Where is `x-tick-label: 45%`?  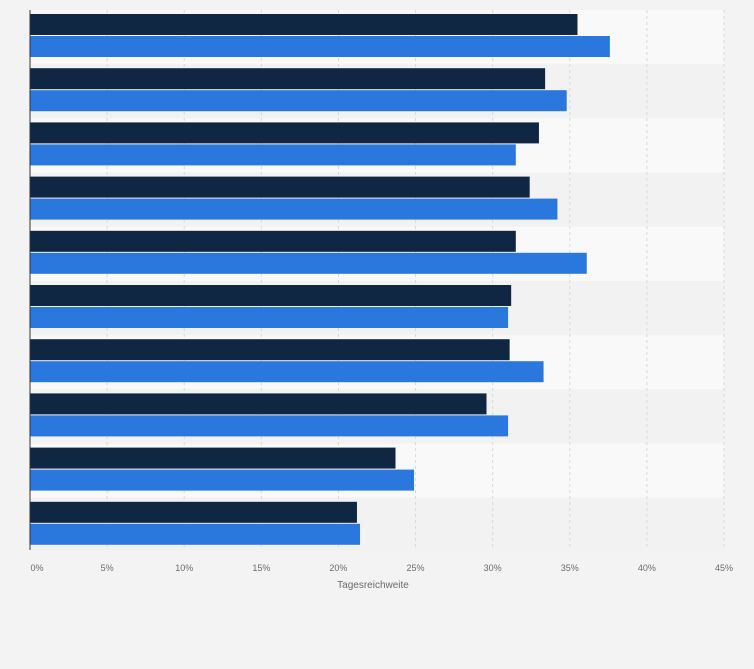 x-tick-label: 45% is located at coordinates (724, 568).